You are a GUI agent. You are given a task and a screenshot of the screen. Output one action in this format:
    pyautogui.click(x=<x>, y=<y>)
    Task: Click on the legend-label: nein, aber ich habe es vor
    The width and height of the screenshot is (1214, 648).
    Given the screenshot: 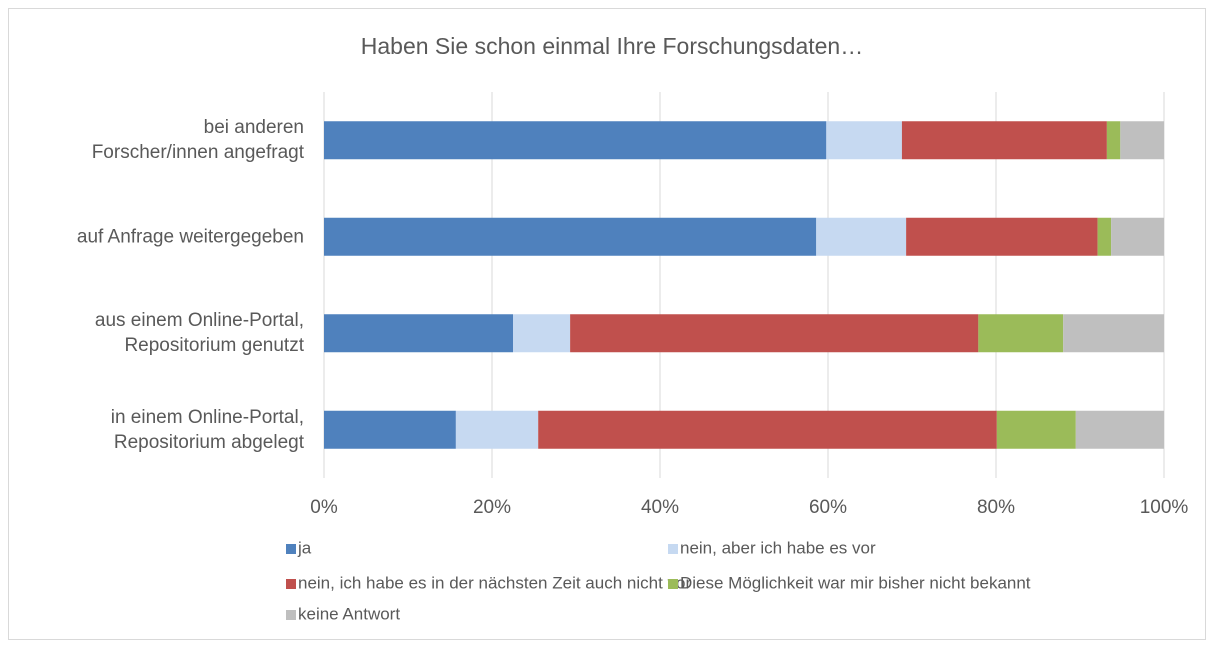 What is the action you would take?
    pyautogui.click(x=778, y=547)
    